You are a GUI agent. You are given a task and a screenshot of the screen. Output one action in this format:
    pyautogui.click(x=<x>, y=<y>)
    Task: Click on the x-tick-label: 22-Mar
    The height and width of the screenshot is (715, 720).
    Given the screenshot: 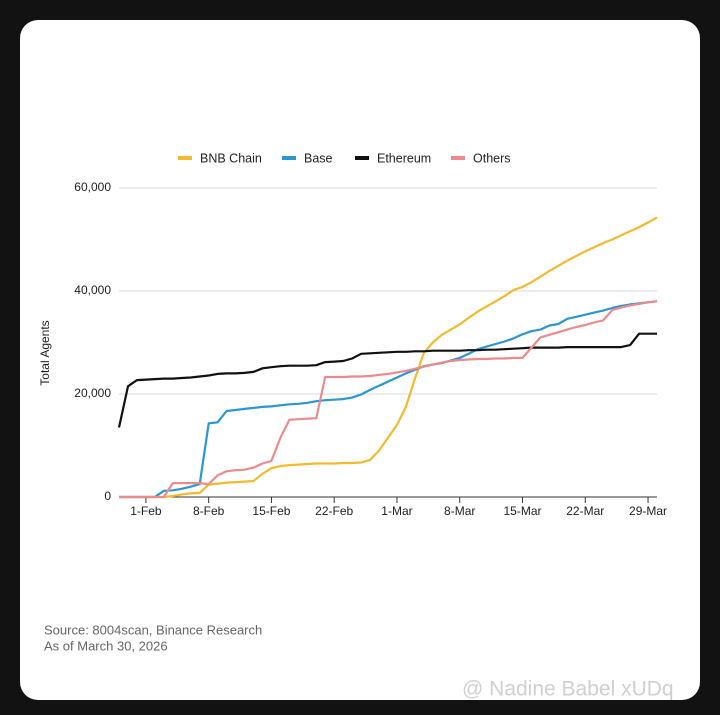 What is the action you would take?
    pyautogui.click(x=585, y=511)
    